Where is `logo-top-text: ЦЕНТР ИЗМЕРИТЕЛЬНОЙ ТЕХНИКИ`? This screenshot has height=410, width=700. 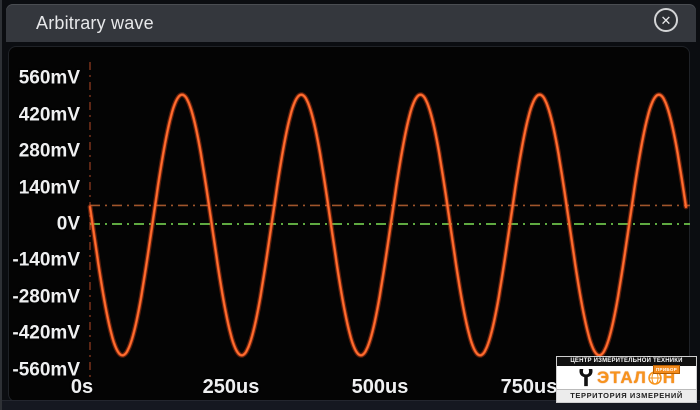
logo-top-text: ЦЕНТР ИЗМЕРИТЕЛЬНОЙ ТЕХНИКИ is located at coordinates (626, 361).